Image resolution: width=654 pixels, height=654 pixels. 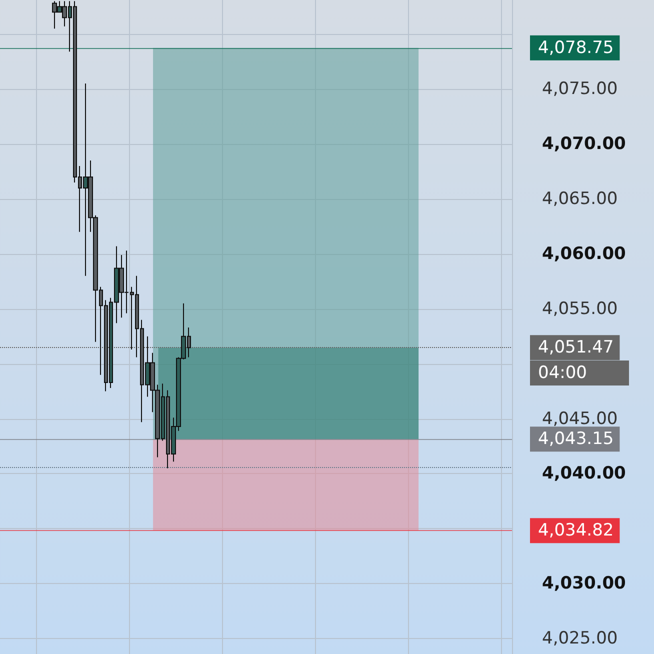 What do you see at coordinates (584, 144) in the screenshot?
I see `y-tick-label: 4,070.00` at bounding box center [584, 144].